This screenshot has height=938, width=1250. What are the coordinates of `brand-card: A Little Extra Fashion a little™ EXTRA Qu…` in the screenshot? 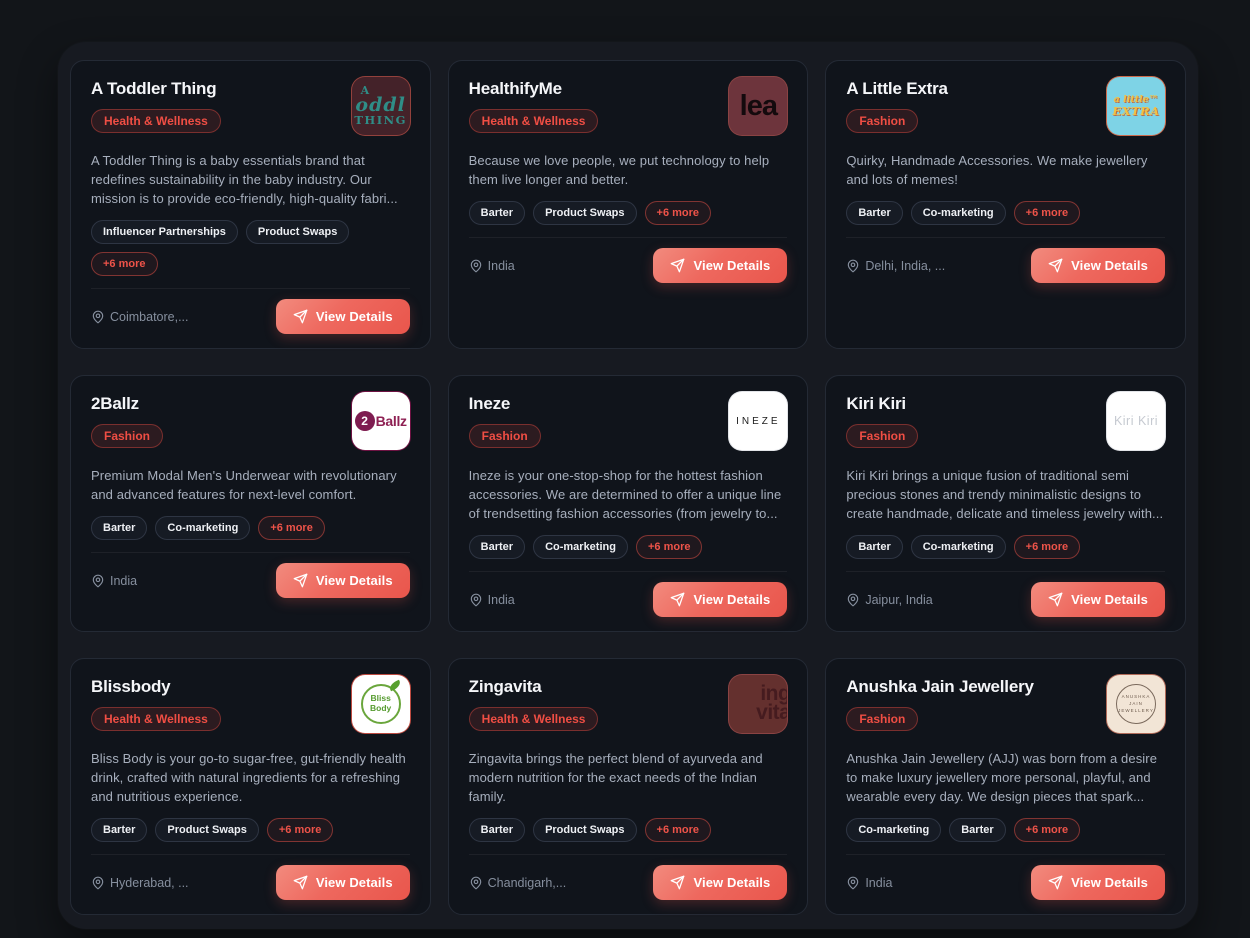 It's located at (1005, 204).